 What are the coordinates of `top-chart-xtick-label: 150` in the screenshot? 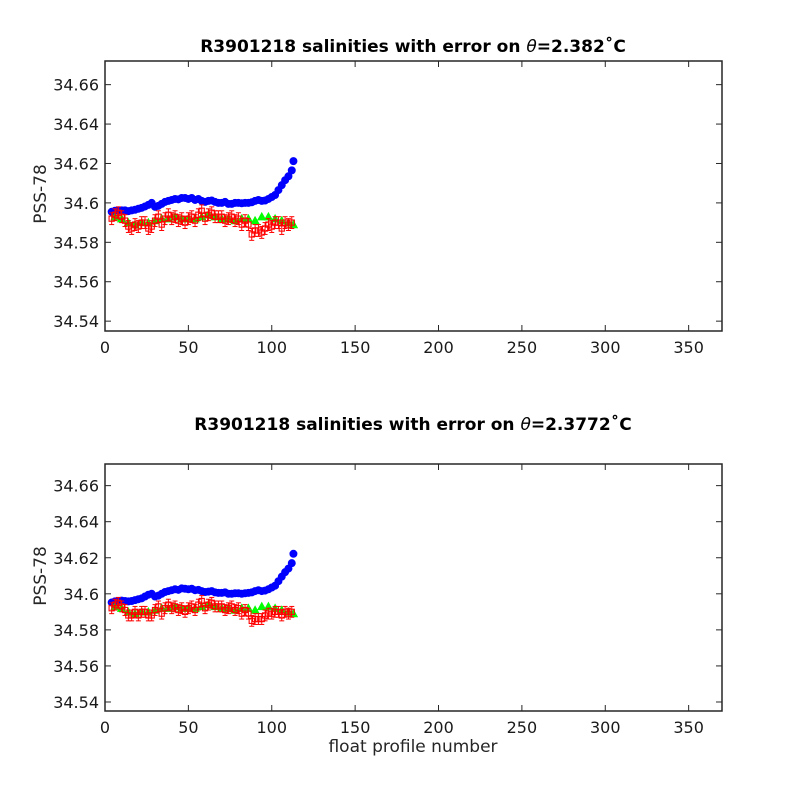 It's located at (355, 347).